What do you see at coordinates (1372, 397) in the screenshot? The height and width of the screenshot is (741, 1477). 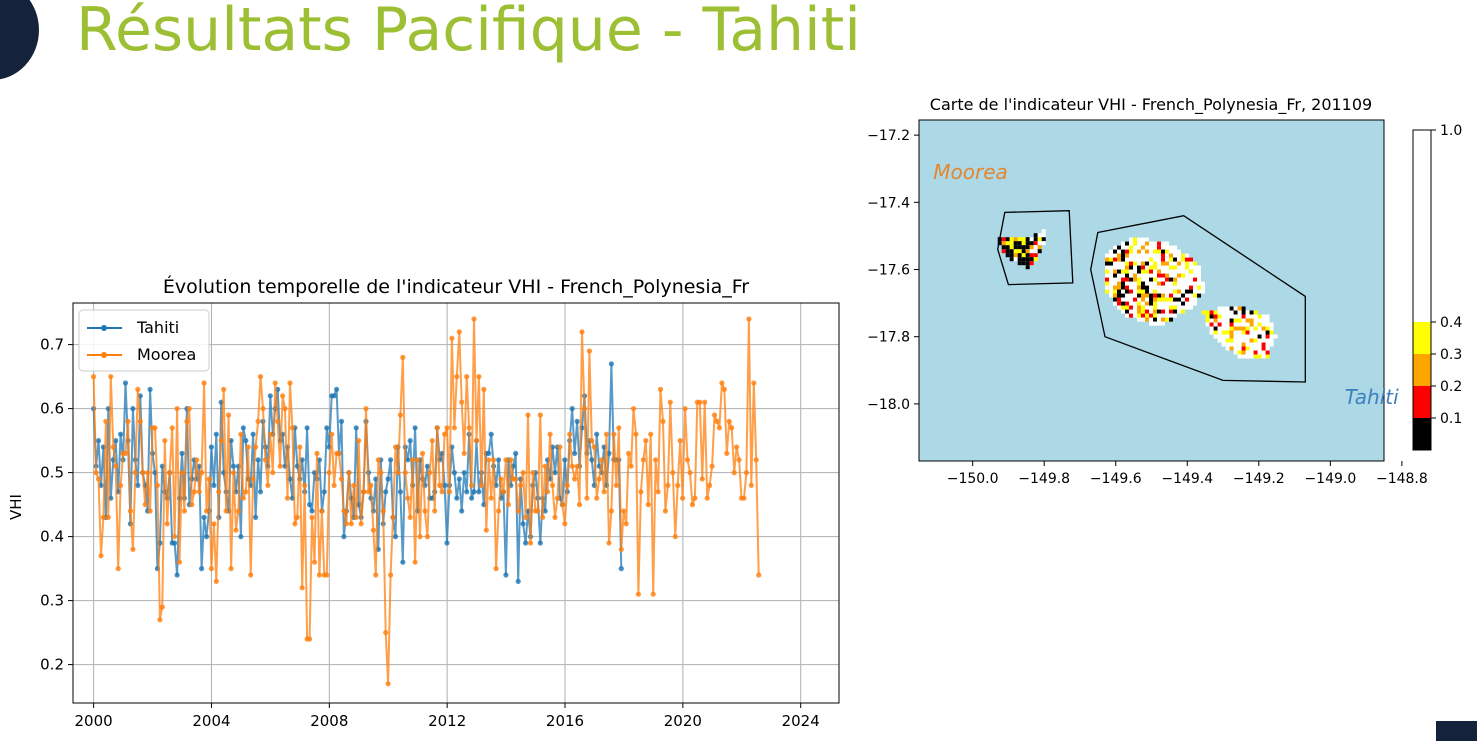 I see `map-annotation-tahiti: Tahiti` at bounding box center [1372, 397].